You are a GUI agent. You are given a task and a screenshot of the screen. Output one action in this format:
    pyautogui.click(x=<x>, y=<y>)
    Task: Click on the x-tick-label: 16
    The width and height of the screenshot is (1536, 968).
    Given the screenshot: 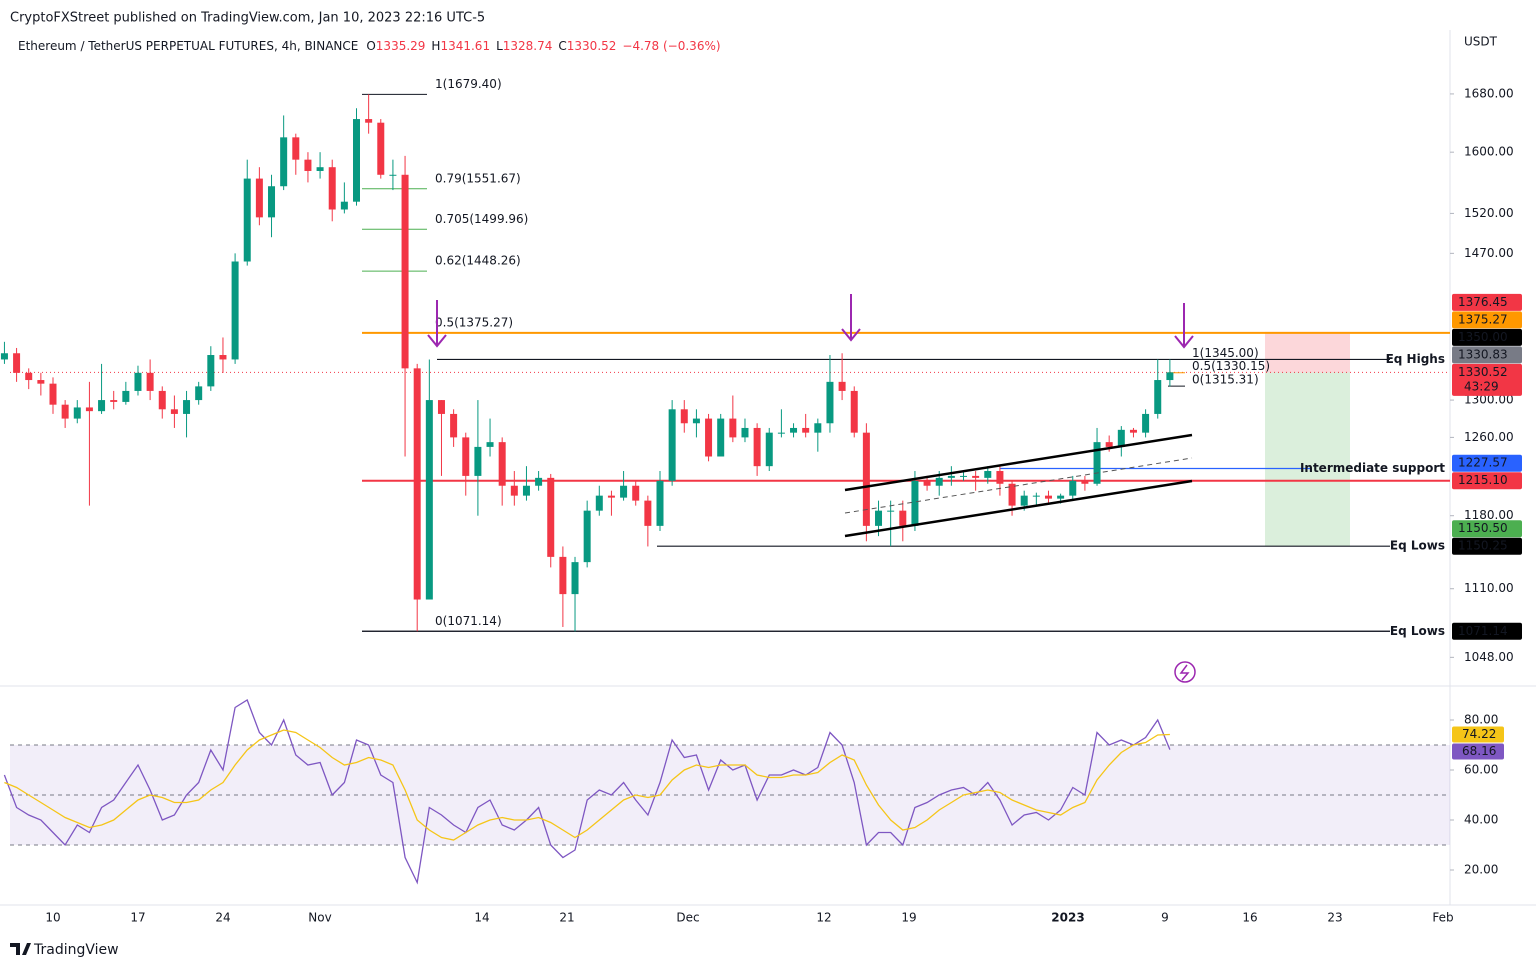 What is the action you would take?
    pyautogui.click(x=1249, y=918)
    